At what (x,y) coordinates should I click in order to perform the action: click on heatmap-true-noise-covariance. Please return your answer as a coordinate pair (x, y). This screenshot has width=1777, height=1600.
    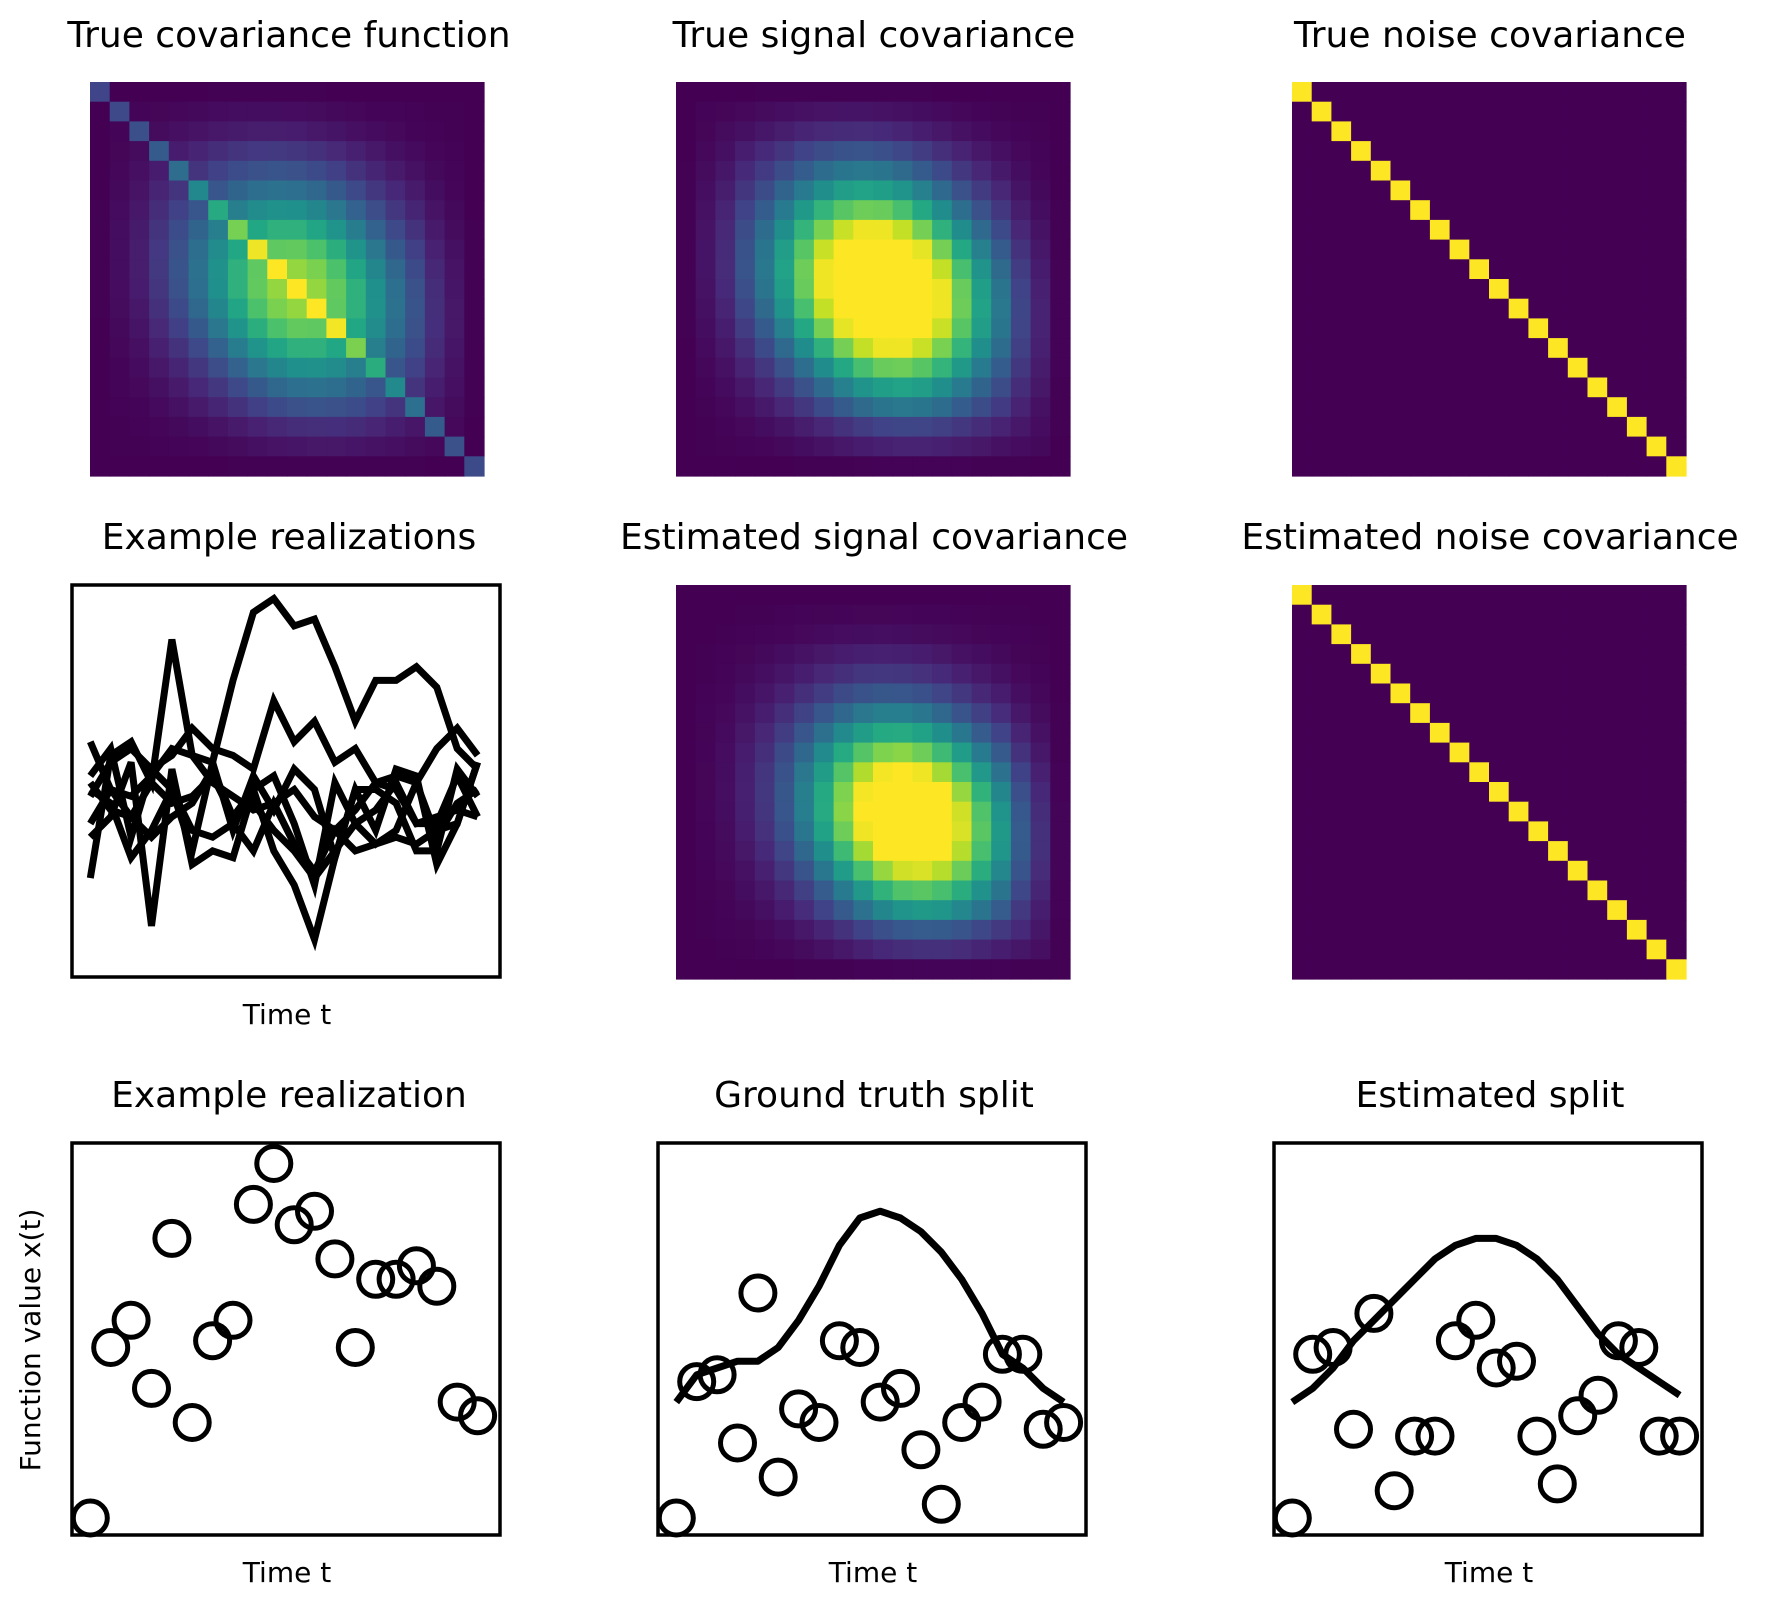
    Looking at the image, I should click on (1489, 279).